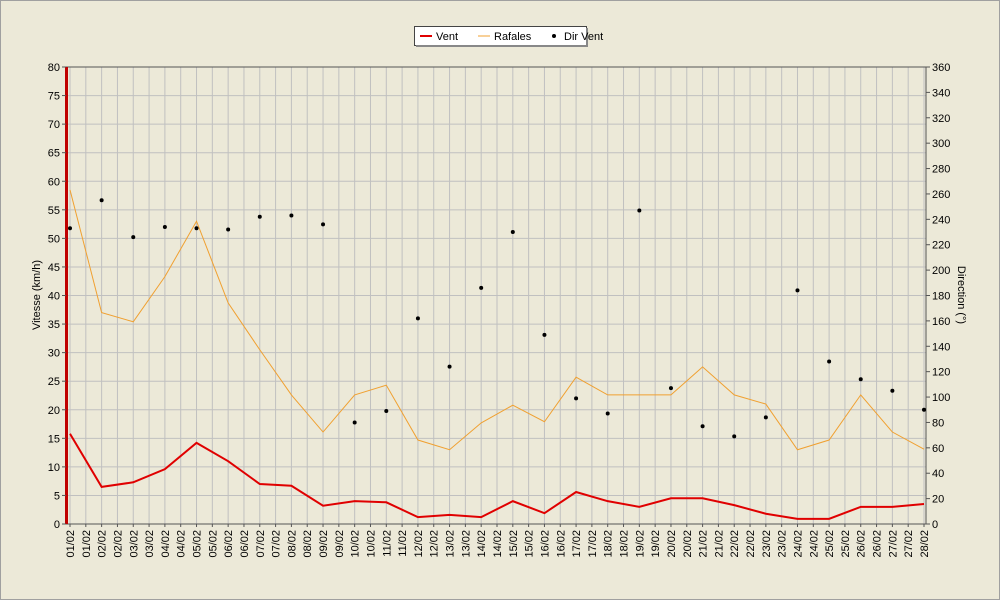 Image resolution: width=1000 pixels, height=600 pixels. Describe the element at coordinates (502, 46) in the screenshot. I see `legend-shadow` at that location.